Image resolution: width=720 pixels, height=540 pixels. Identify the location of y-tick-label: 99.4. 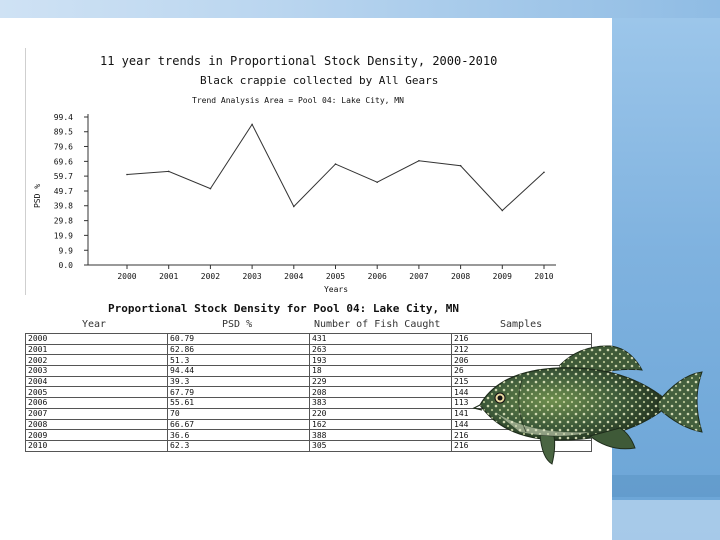
(63, 117).